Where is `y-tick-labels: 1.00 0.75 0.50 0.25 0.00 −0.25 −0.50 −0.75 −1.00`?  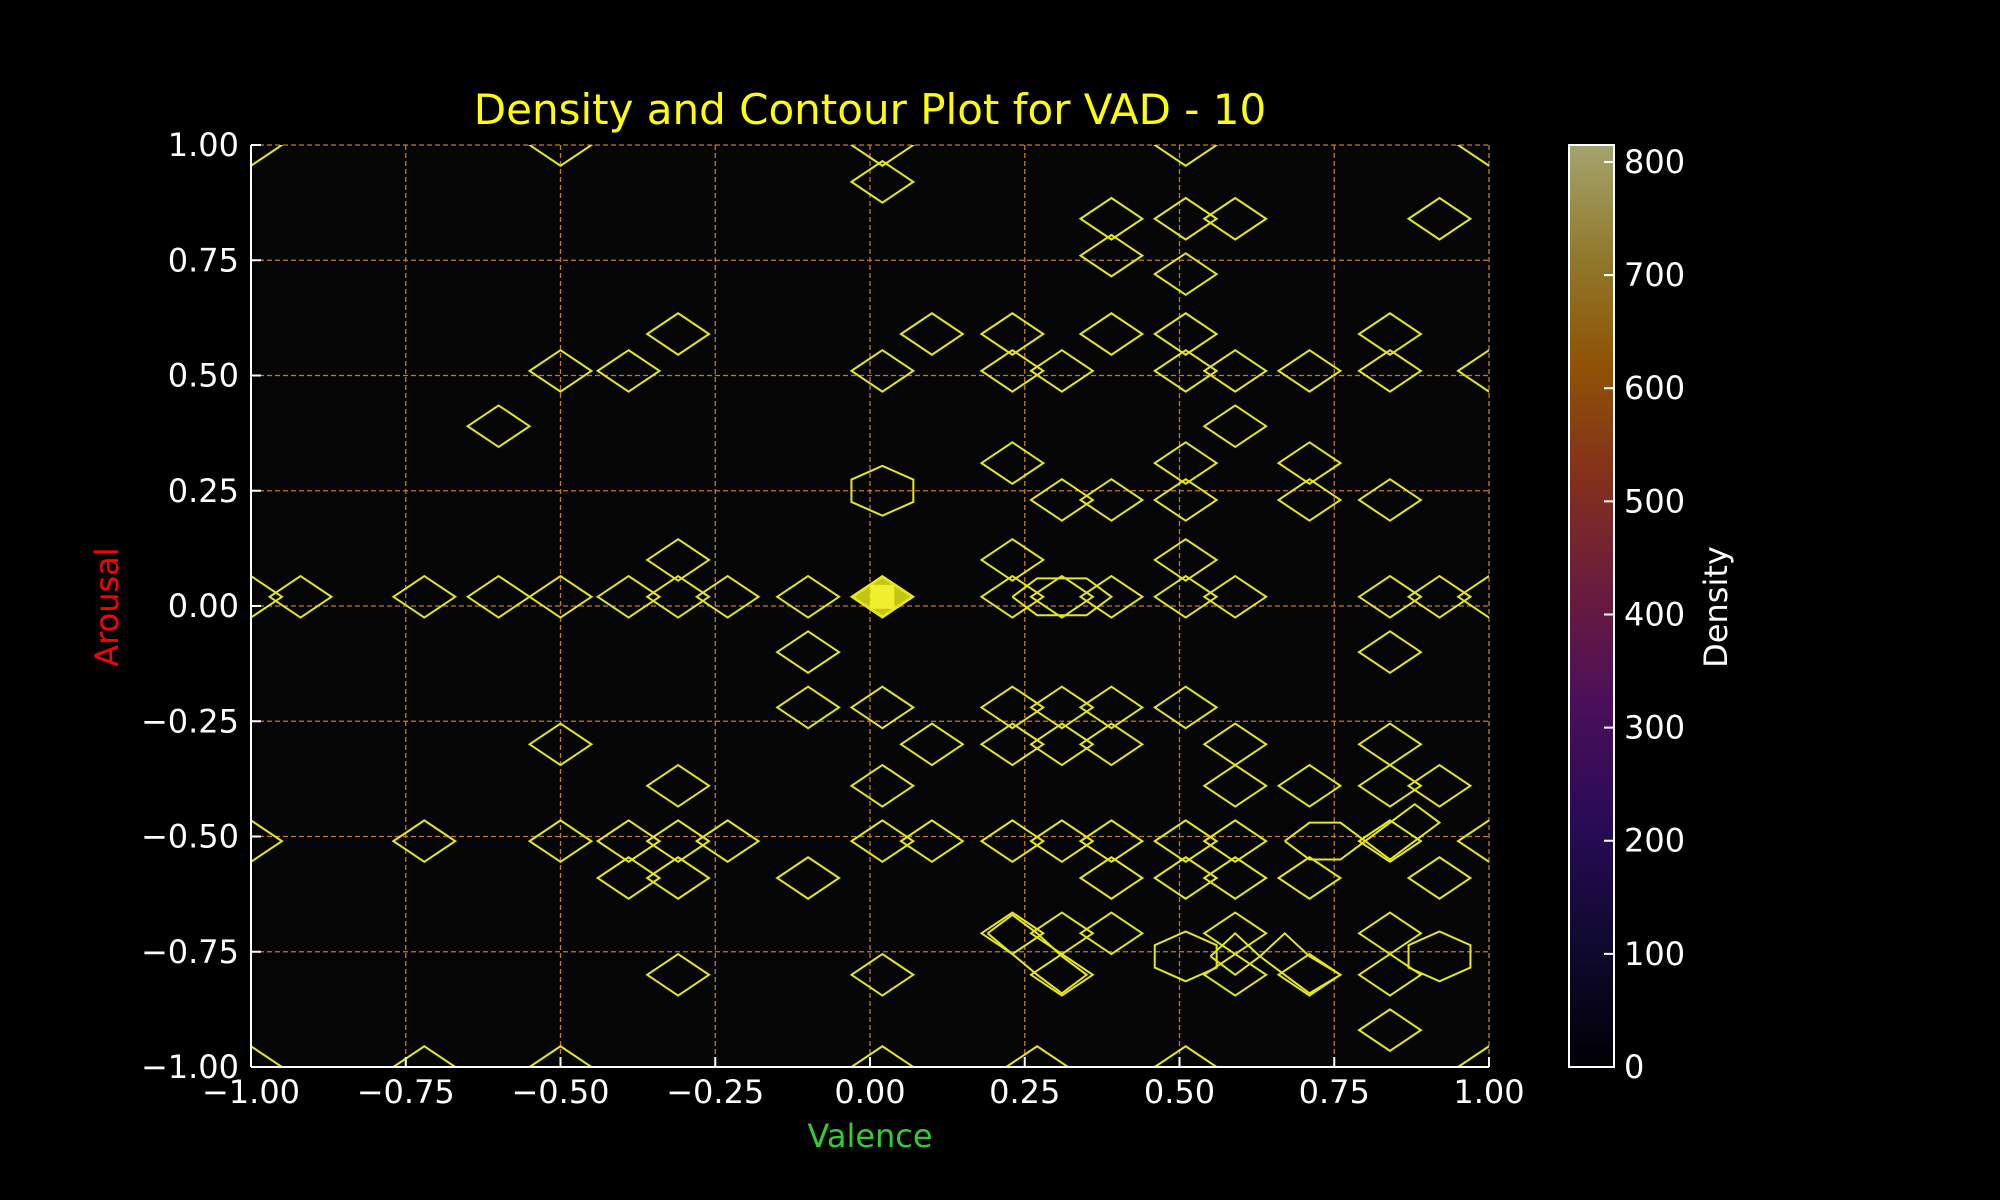
y-tick-labels: 1.00 0.75 0.50 0.25 0.00 −0.25 −0.50 −0.75 −1.00 is located at coordinates (190, 606).